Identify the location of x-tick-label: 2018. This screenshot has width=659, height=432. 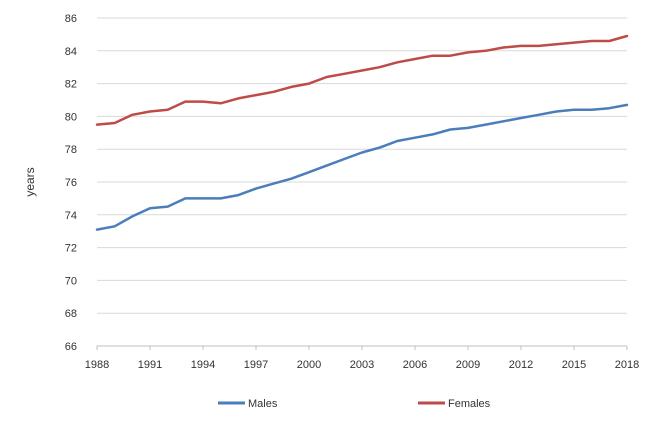
(627, 365).